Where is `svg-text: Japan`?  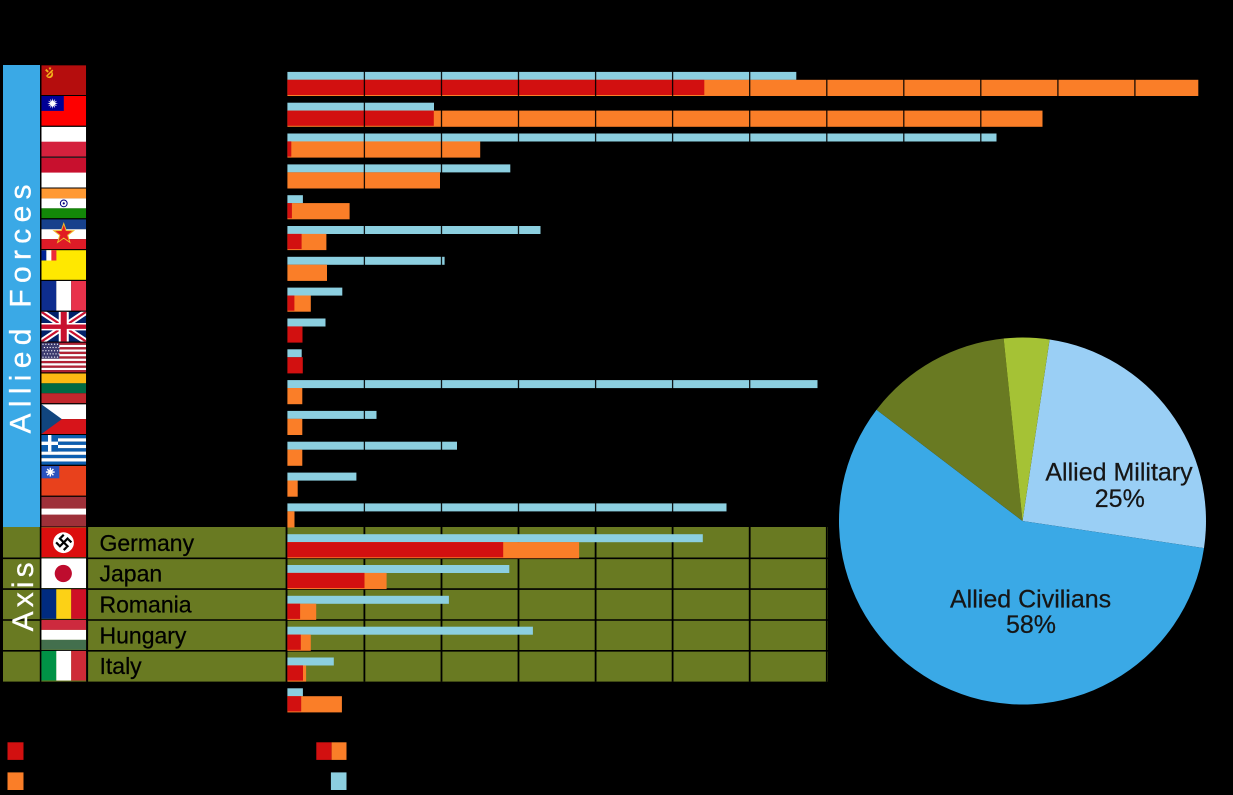
svg-text: Japan is located at coordinates (131, 574).